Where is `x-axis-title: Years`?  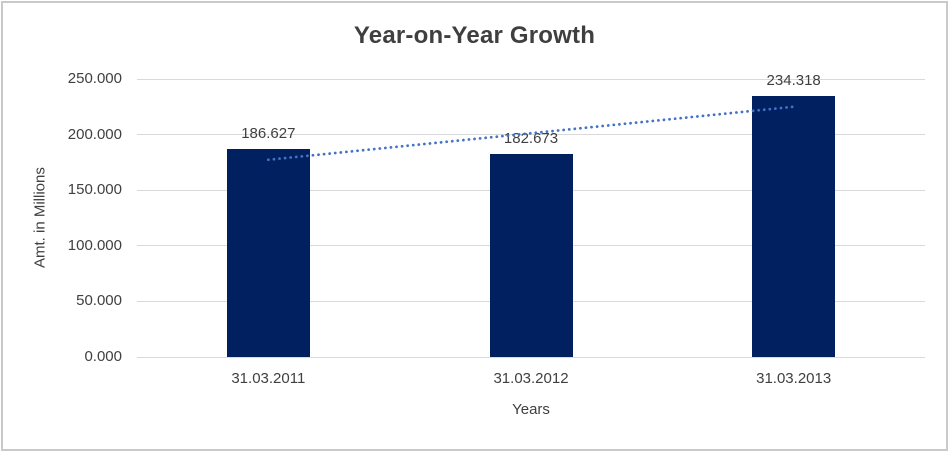
x-axis-title: Years is located at coordinates (531, 409).